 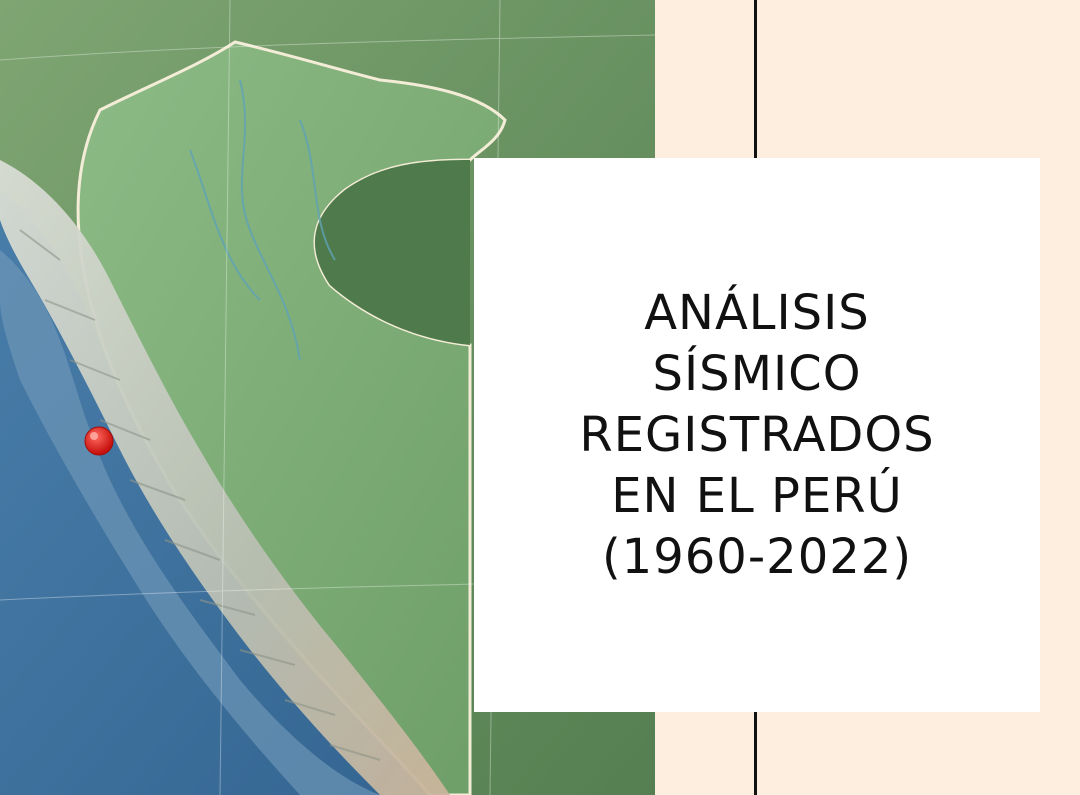 What do you see at coordinates (755, 79) in the screenshot?
I see `divider-line-top` at bounding box center [755, 79].